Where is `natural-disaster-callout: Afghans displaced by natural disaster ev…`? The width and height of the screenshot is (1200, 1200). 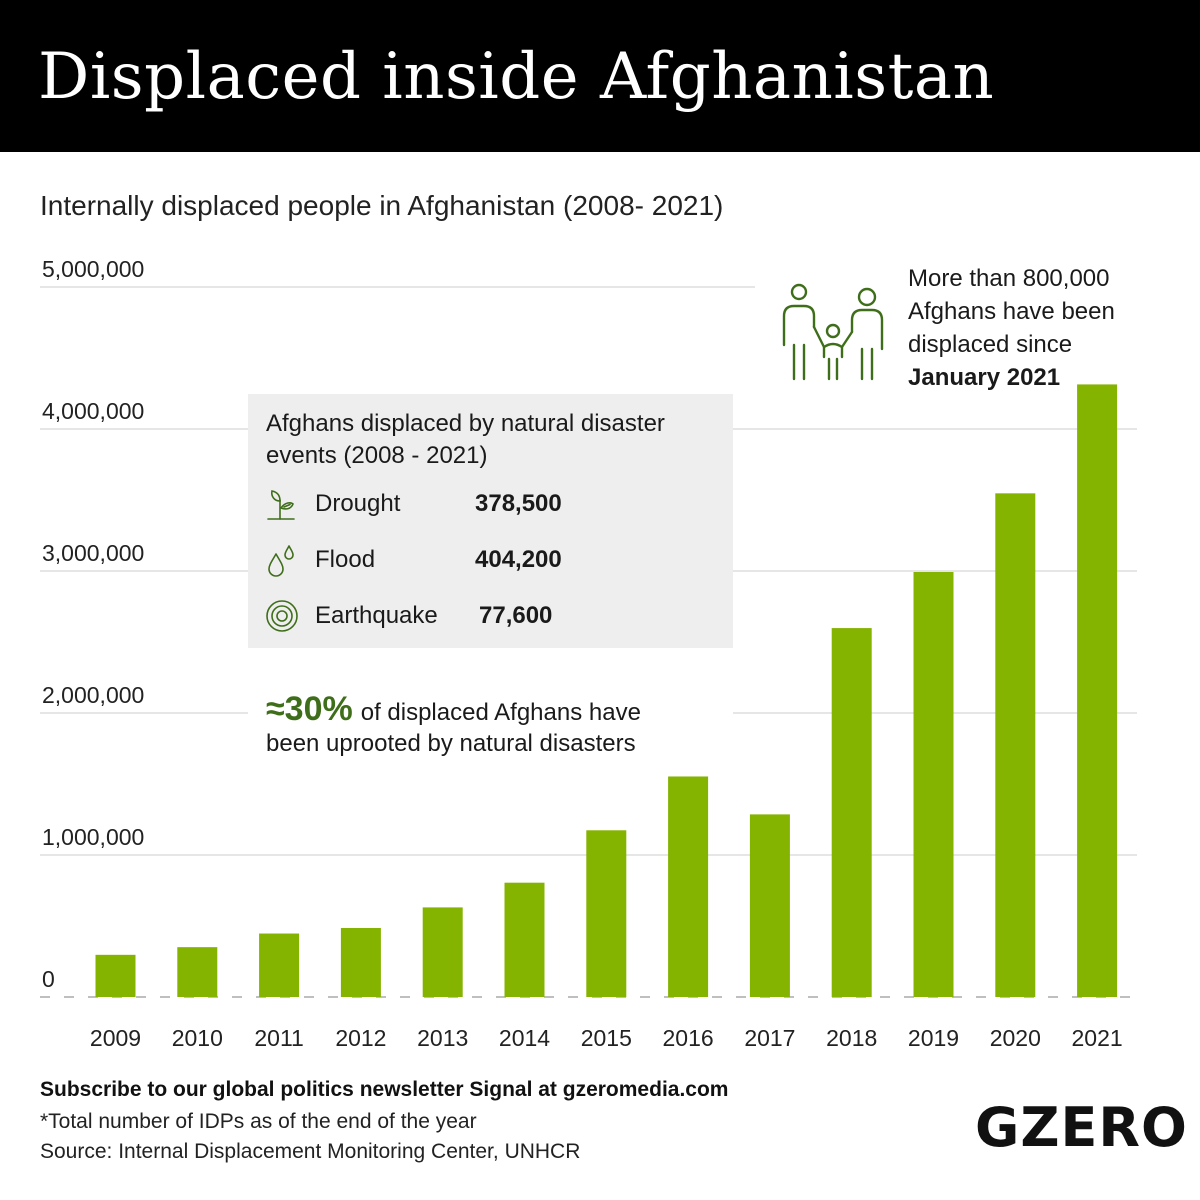
natural-disaster-callout: Afghans displaced by natural disaster ev… is located at coordinates (490, 521).